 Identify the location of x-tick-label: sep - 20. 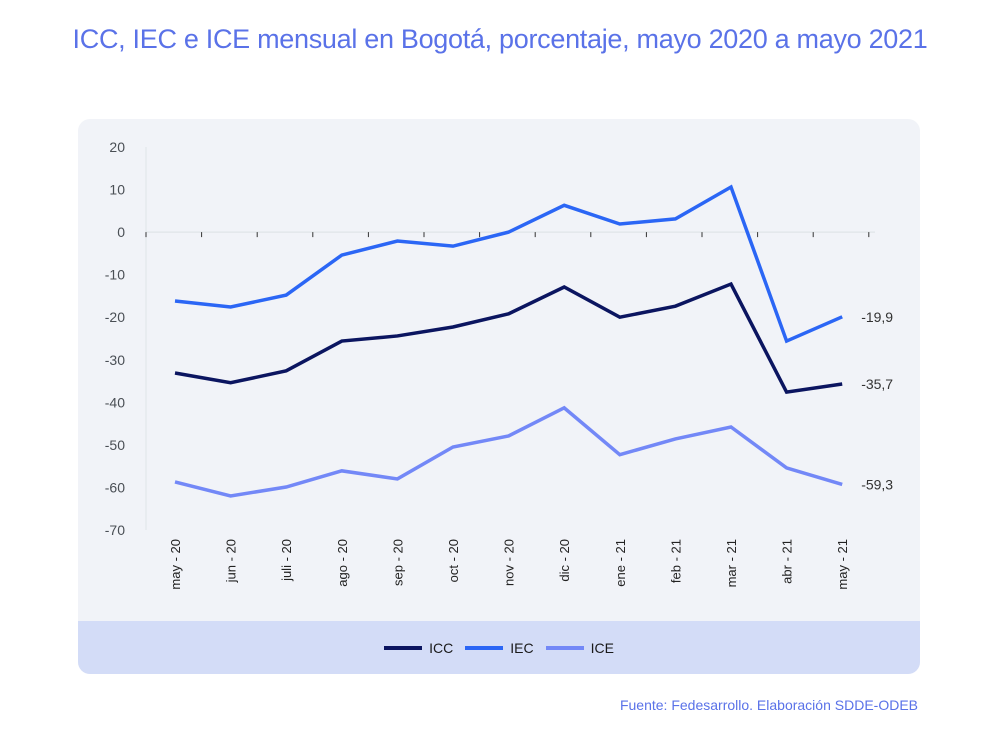
(397, 562).